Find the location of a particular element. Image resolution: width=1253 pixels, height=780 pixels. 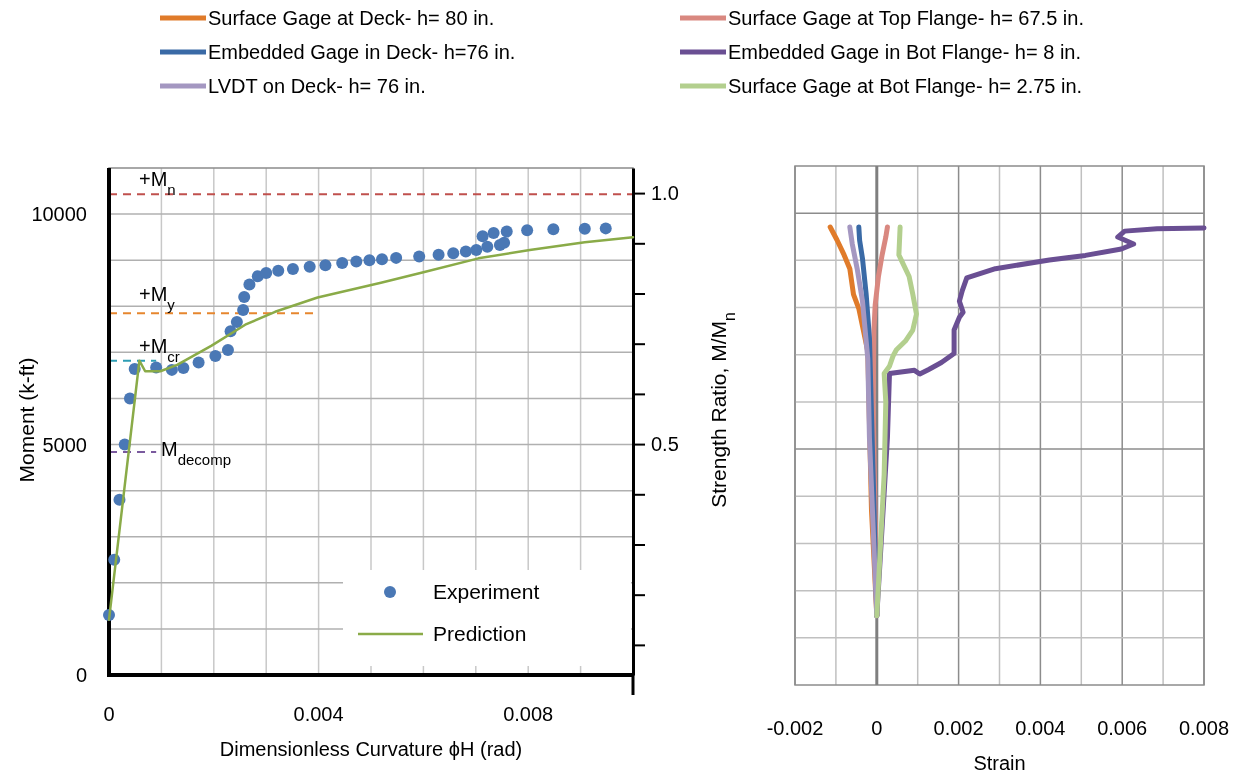

ref-line-label: +M$_{y}$ is located at coordinates (157, 298).